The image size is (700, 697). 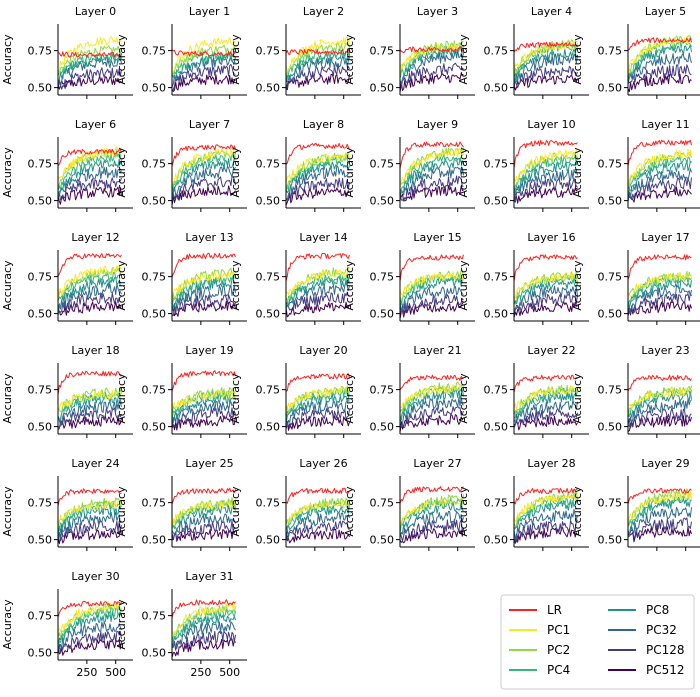 I want to click on panel-layer-10: 0.50 0.75 Accuracy Layer 10, so click(x=523, y=165).